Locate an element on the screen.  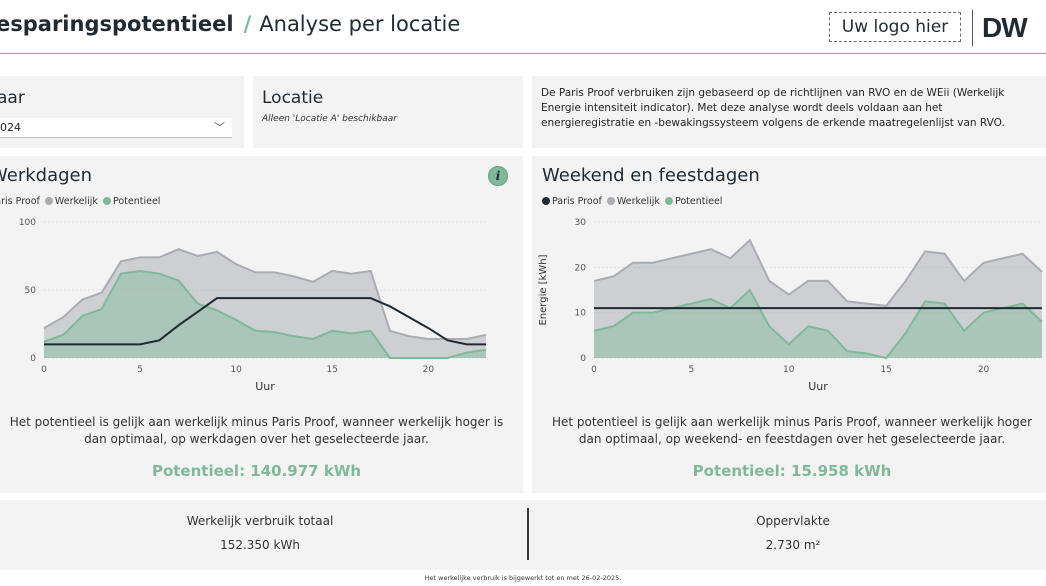
kpi-divider is located at coordinates (528, 534).